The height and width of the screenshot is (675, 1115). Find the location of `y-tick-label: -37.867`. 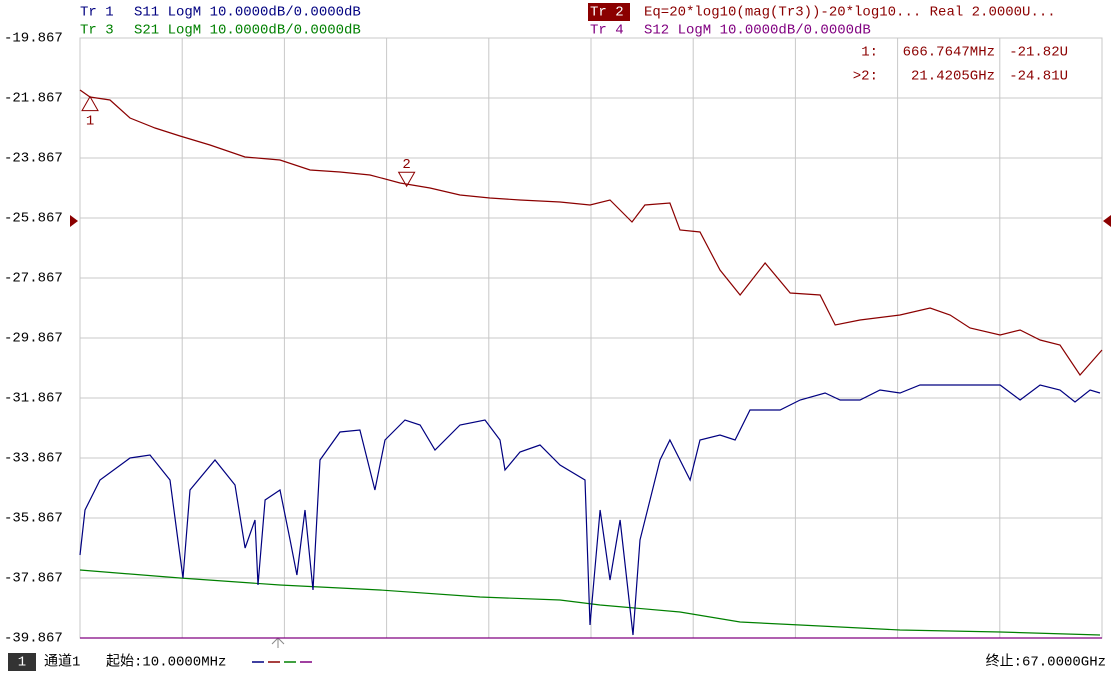

y-tick-label: -37.867 is located at coordinates (33, 579).